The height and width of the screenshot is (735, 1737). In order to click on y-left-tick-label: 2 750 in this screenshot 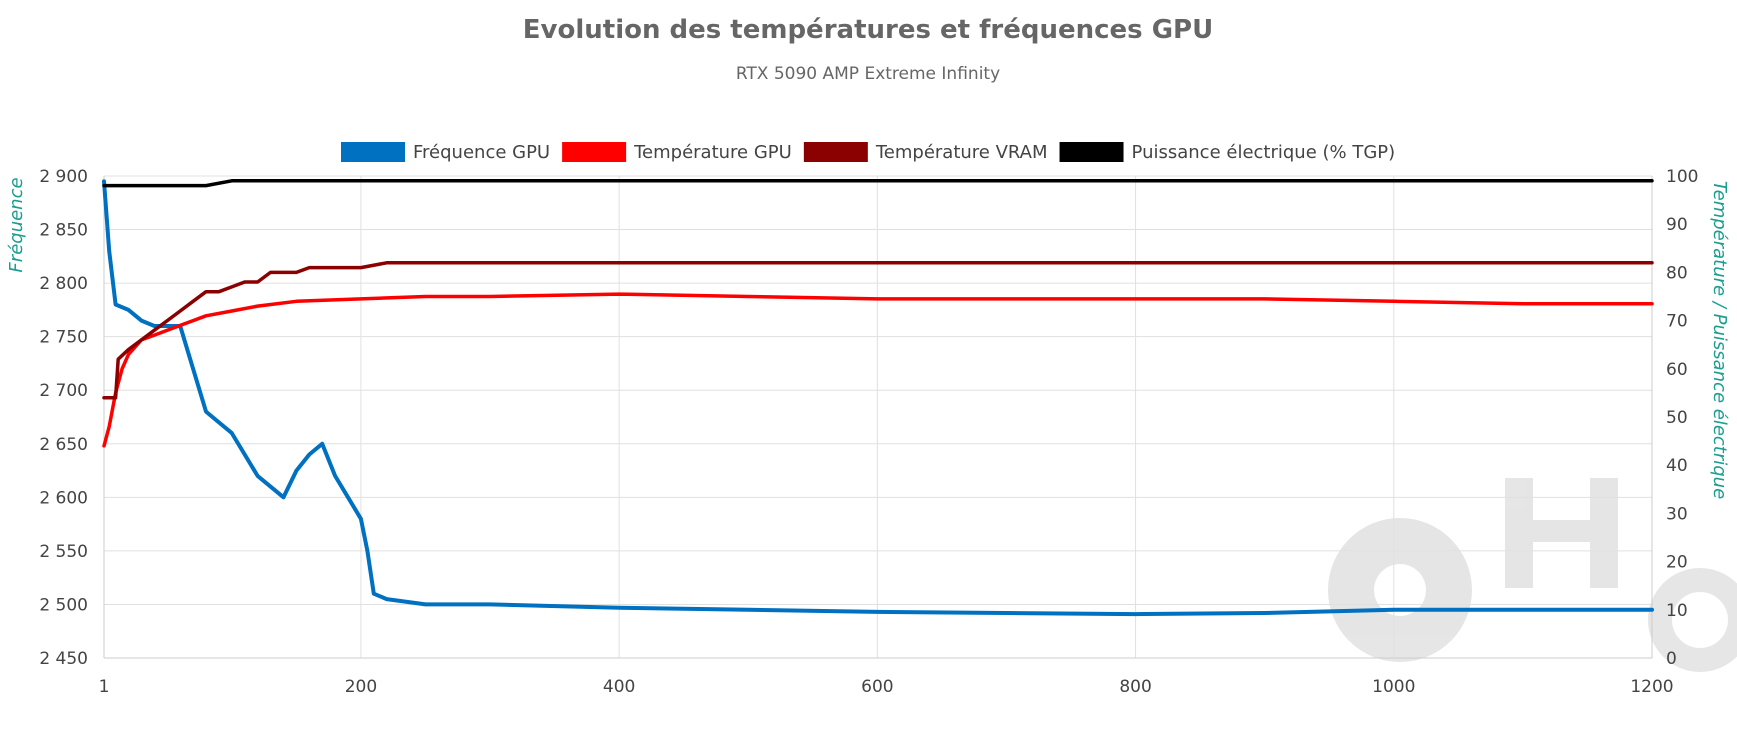, I will do `click(63, 338)`.